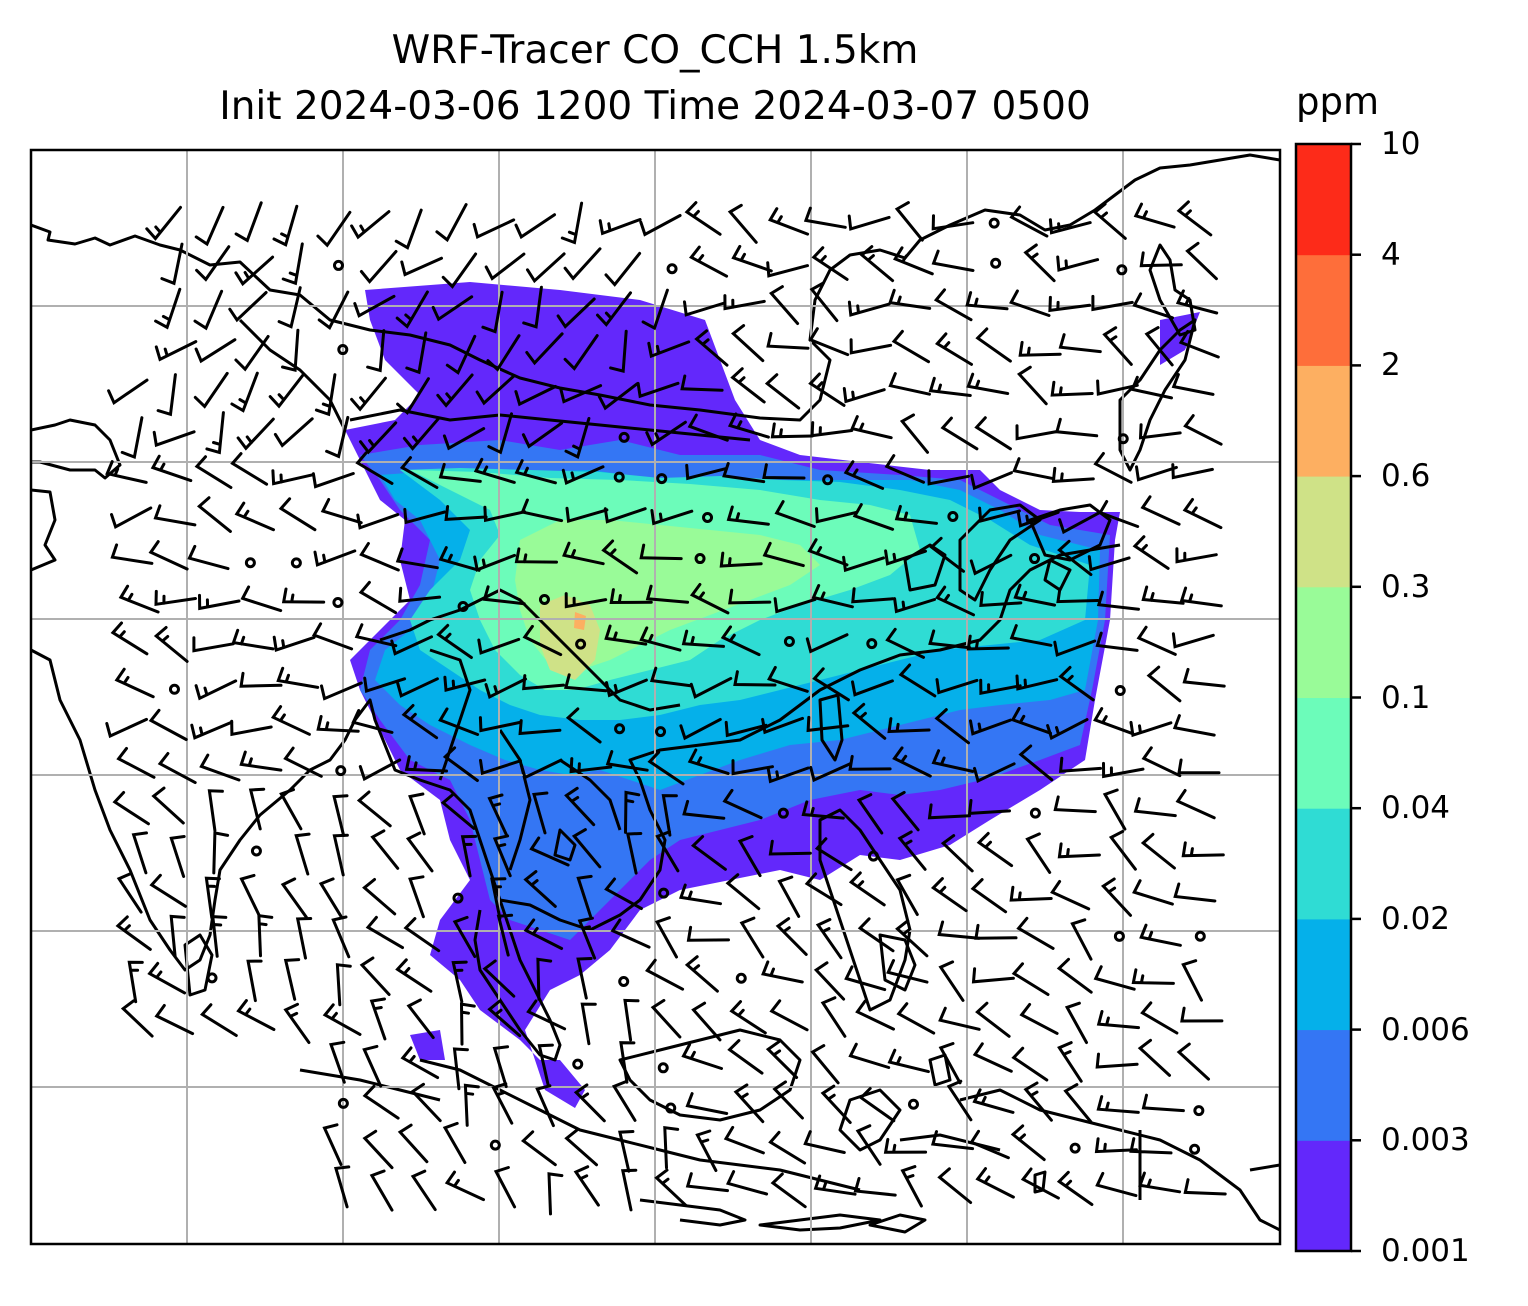  What do you see at coordinates (655, 50) in the screenshot?
I see `map-title-line-1: WRF-Tracer CO_CCH 1.5km` at bounding box center [655, 50].